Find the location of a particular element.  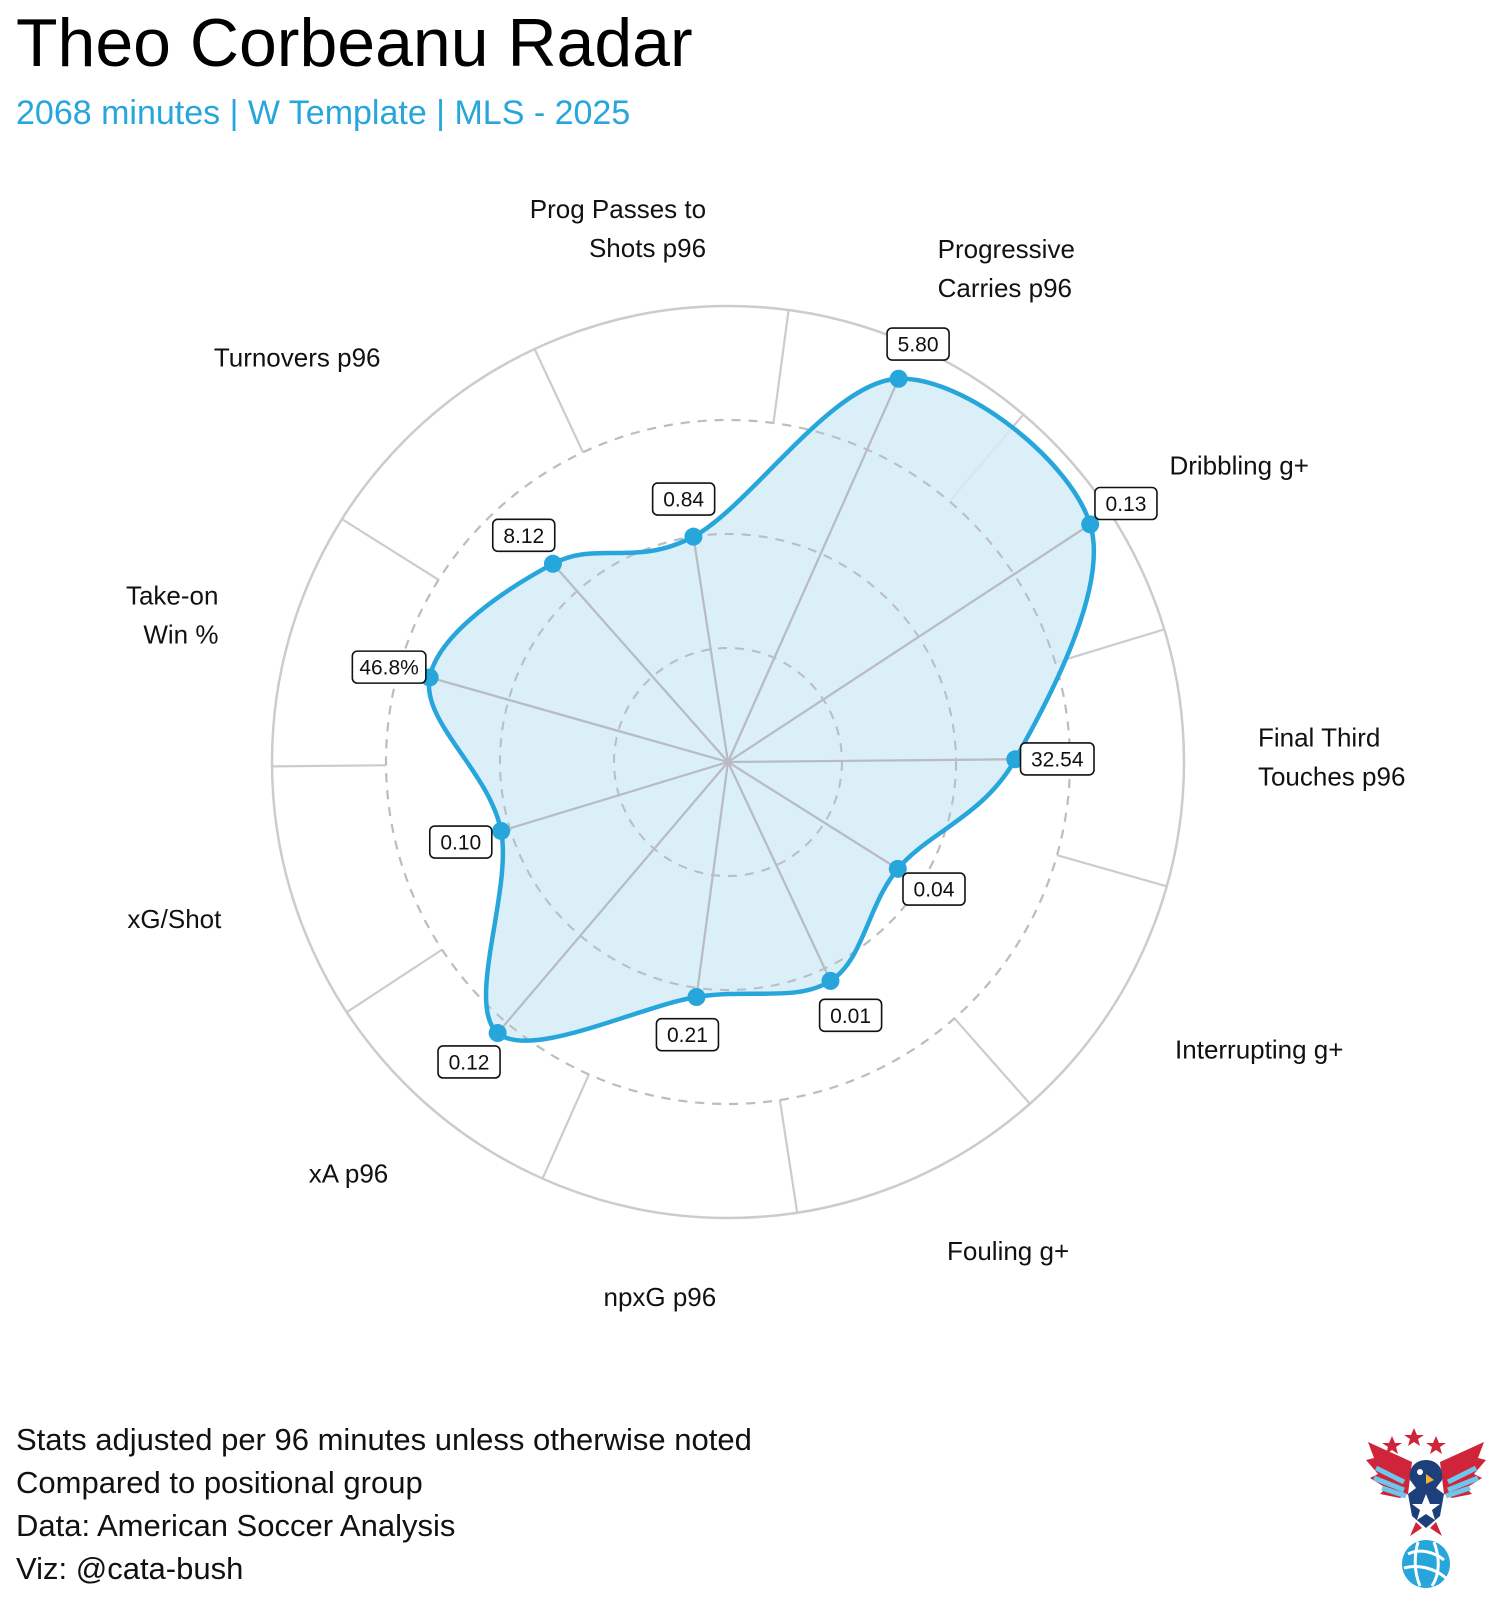

axis-label: Dribbling g+ is located at coordinates (1238, 466).